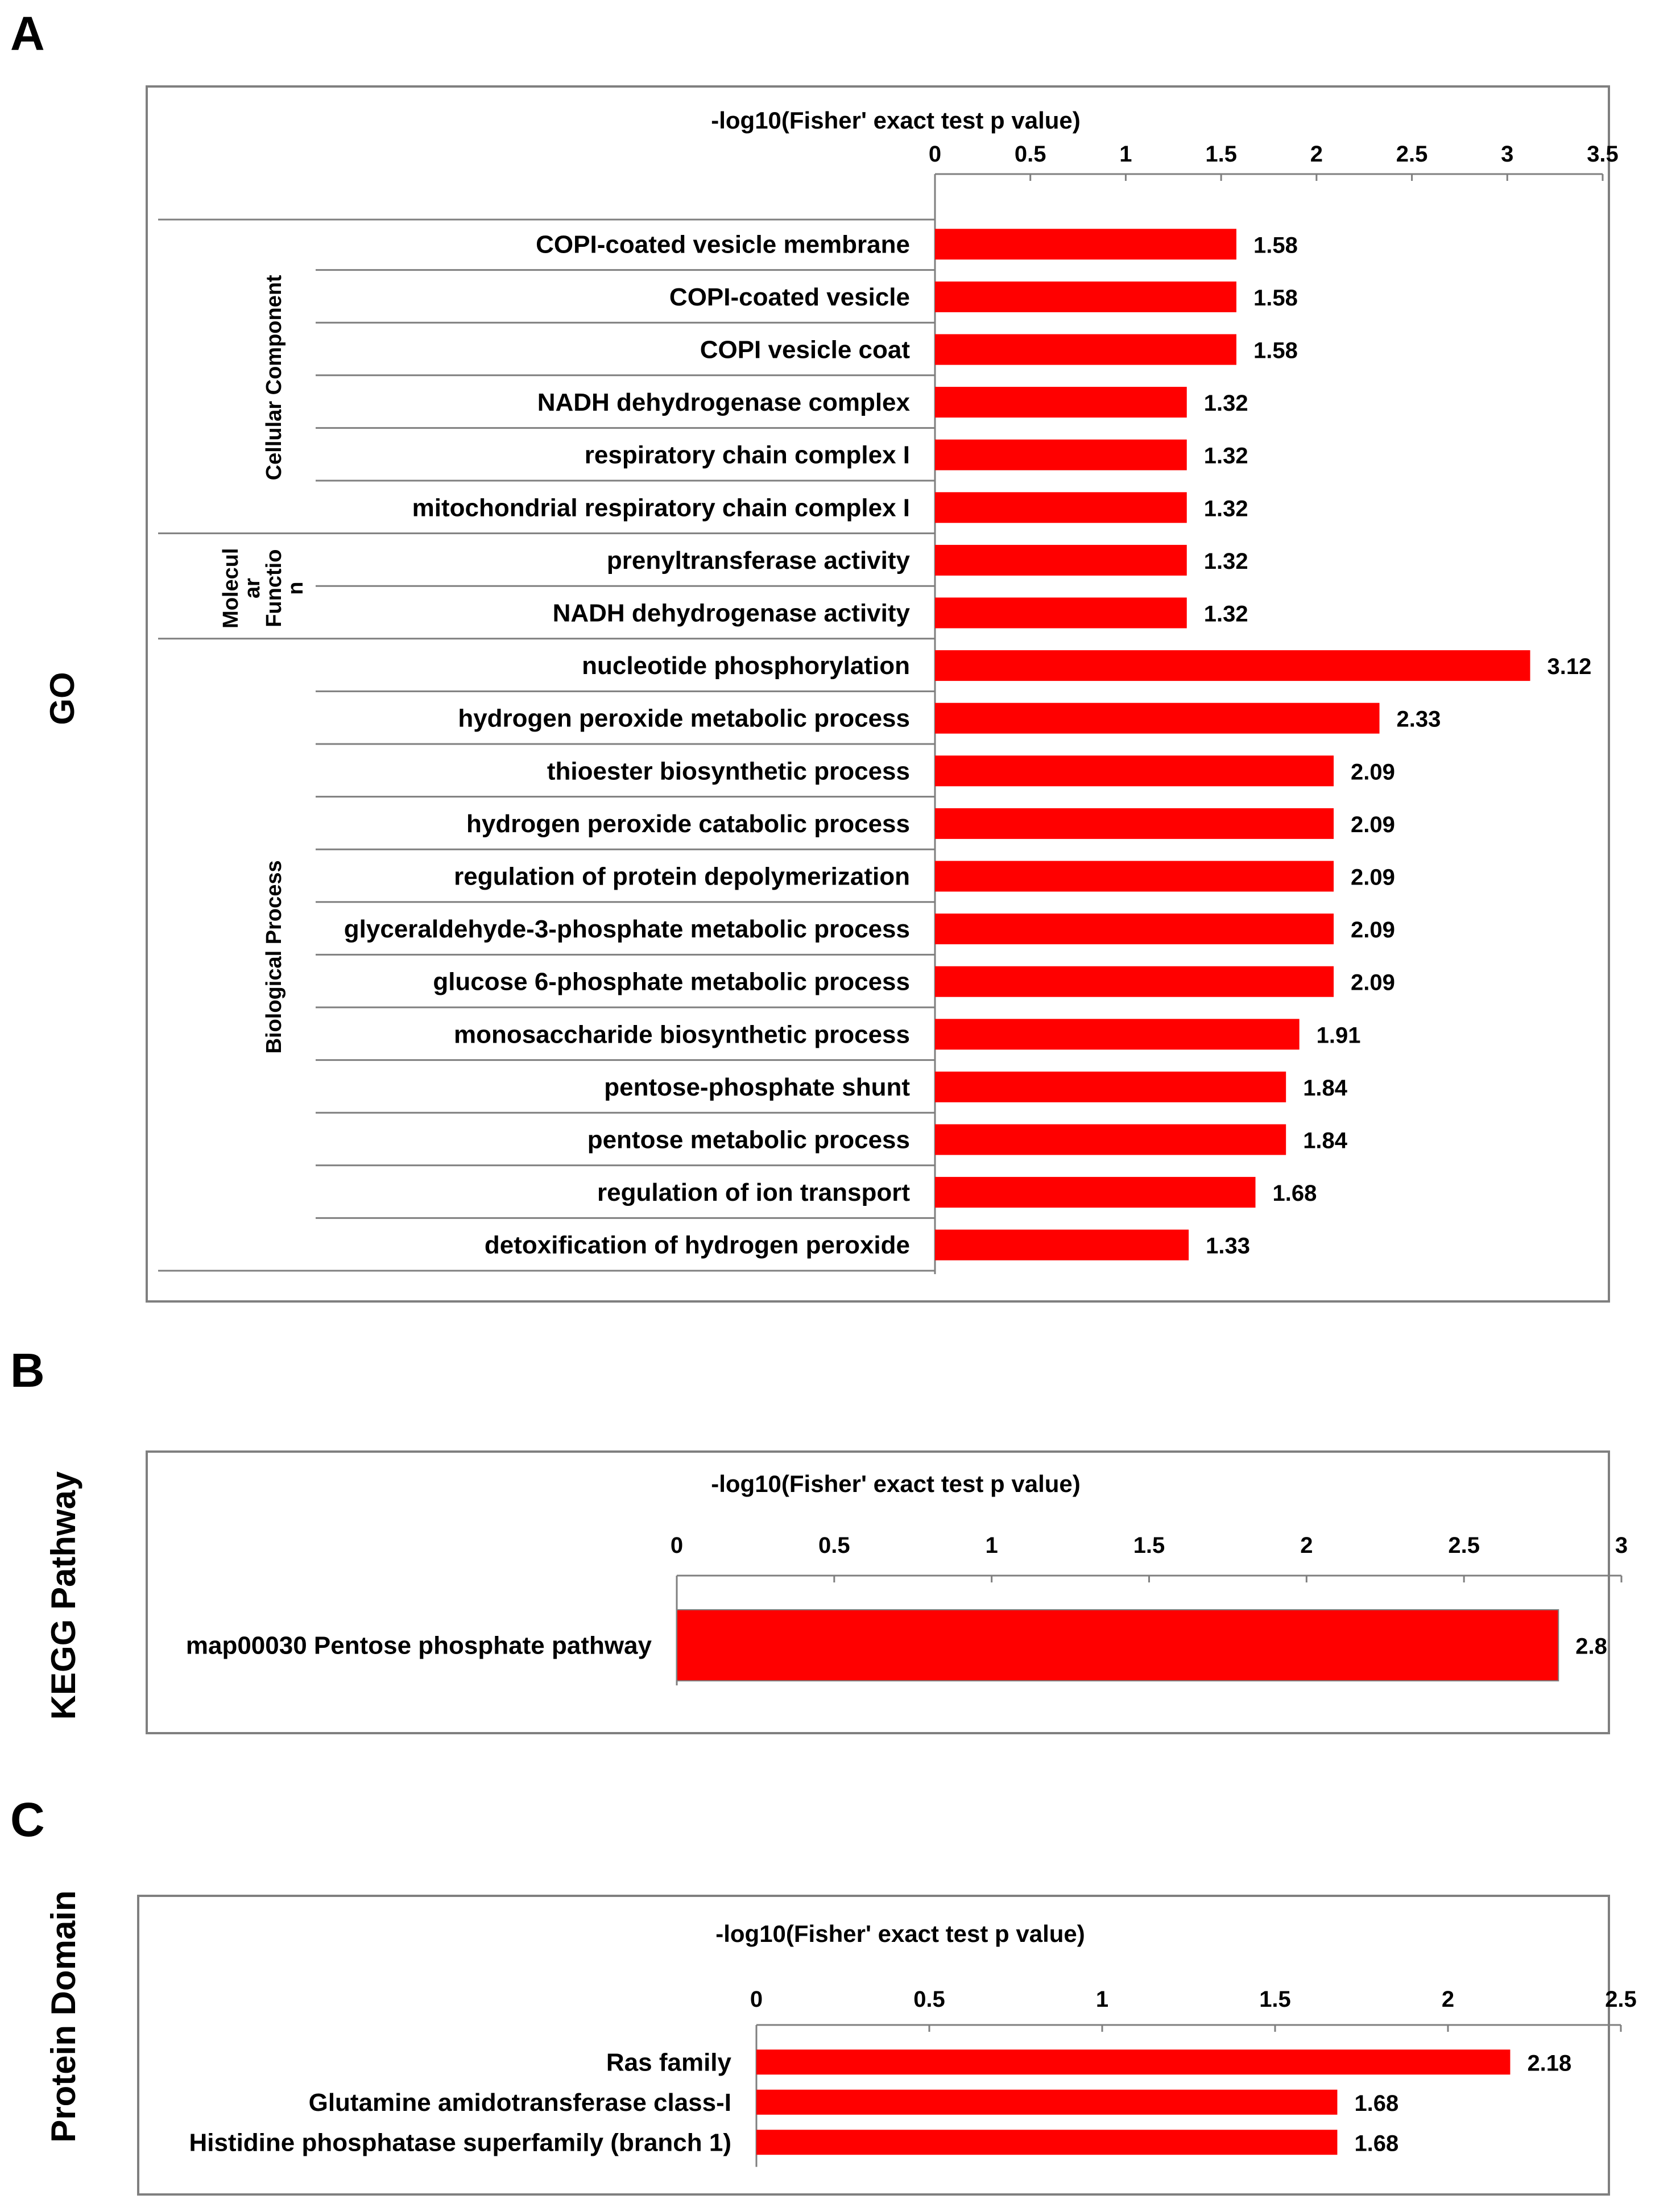 Image resolution: width=1680 pixels, height=2203 pixels. What do you see at coordinates (1030, 154) in the screenshot?
I see `chart-a-tick-label: 0.5` at bounding box center [1030, 154].